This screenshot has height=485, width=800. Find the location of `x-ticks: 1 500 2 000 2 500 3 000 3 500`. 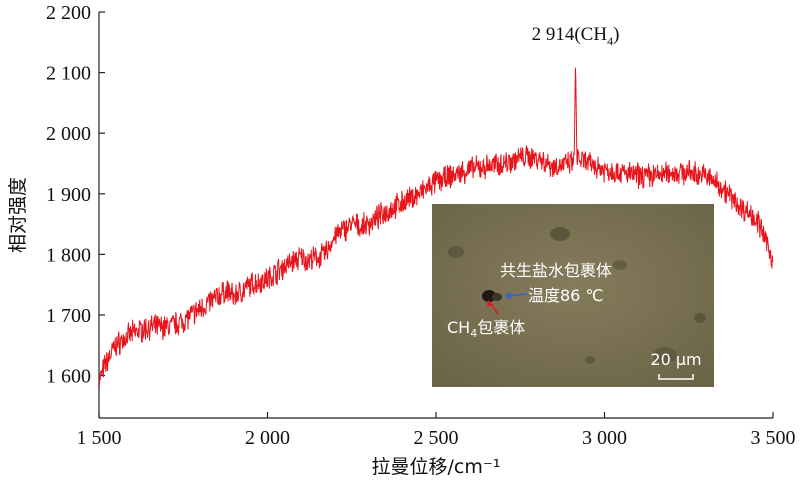

x-ticks: 1 500 2 000 2 500 3 000 3 500 is located at coordinates (436, 430).